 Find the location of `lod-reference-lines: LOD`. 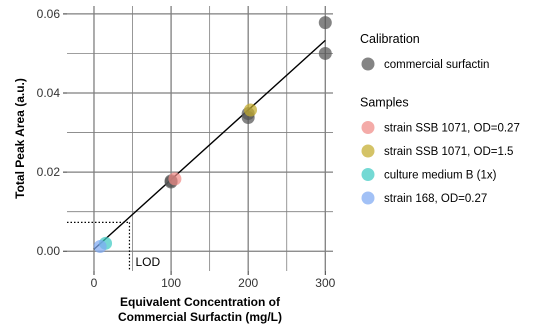

lod-reference-lines: LOD is located at coordinates (113, 246).